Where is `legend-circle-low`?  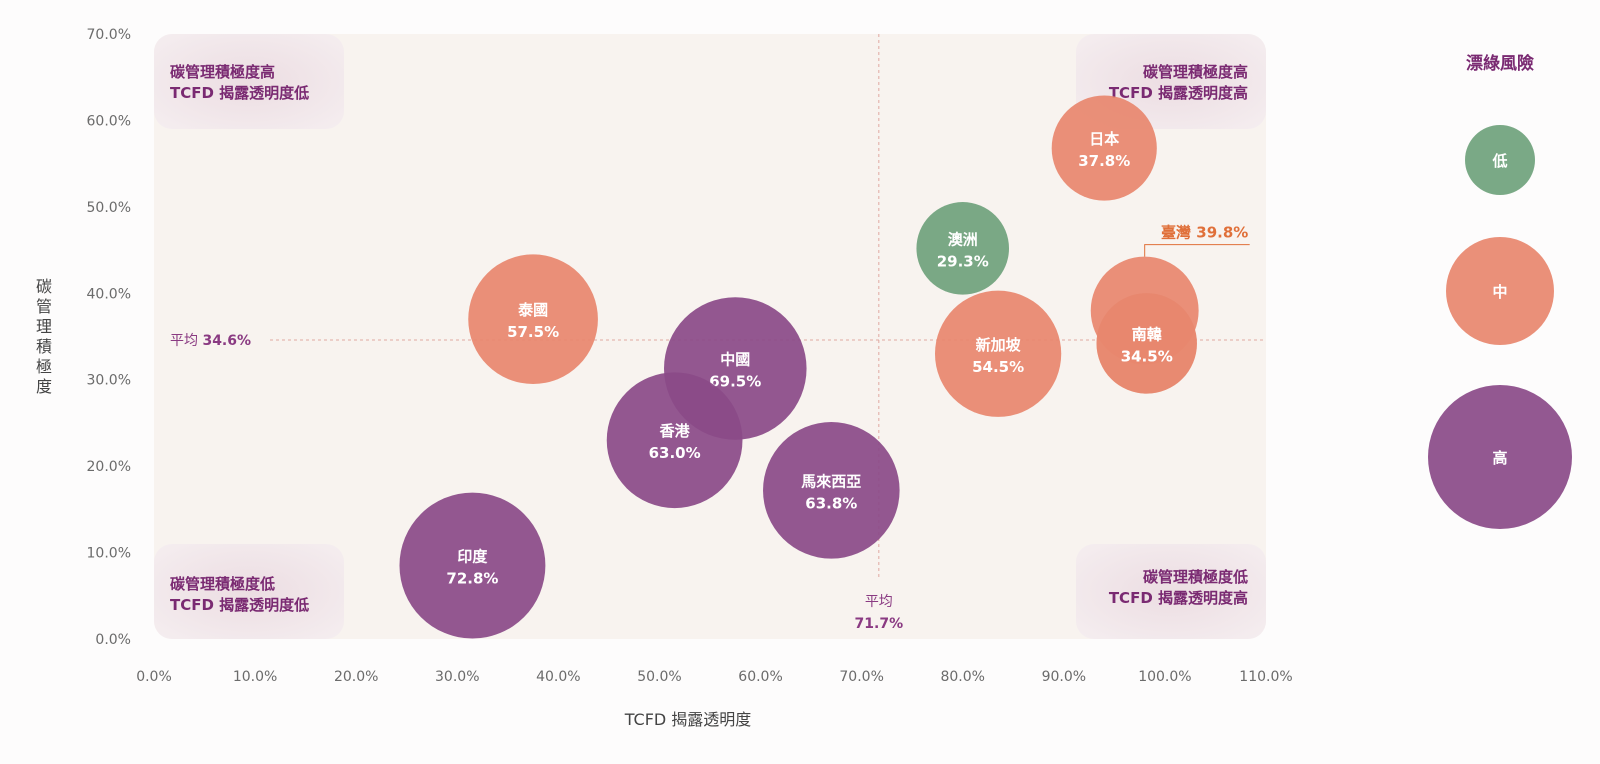 legend-circle-low is located at coordinates (1500, 160).